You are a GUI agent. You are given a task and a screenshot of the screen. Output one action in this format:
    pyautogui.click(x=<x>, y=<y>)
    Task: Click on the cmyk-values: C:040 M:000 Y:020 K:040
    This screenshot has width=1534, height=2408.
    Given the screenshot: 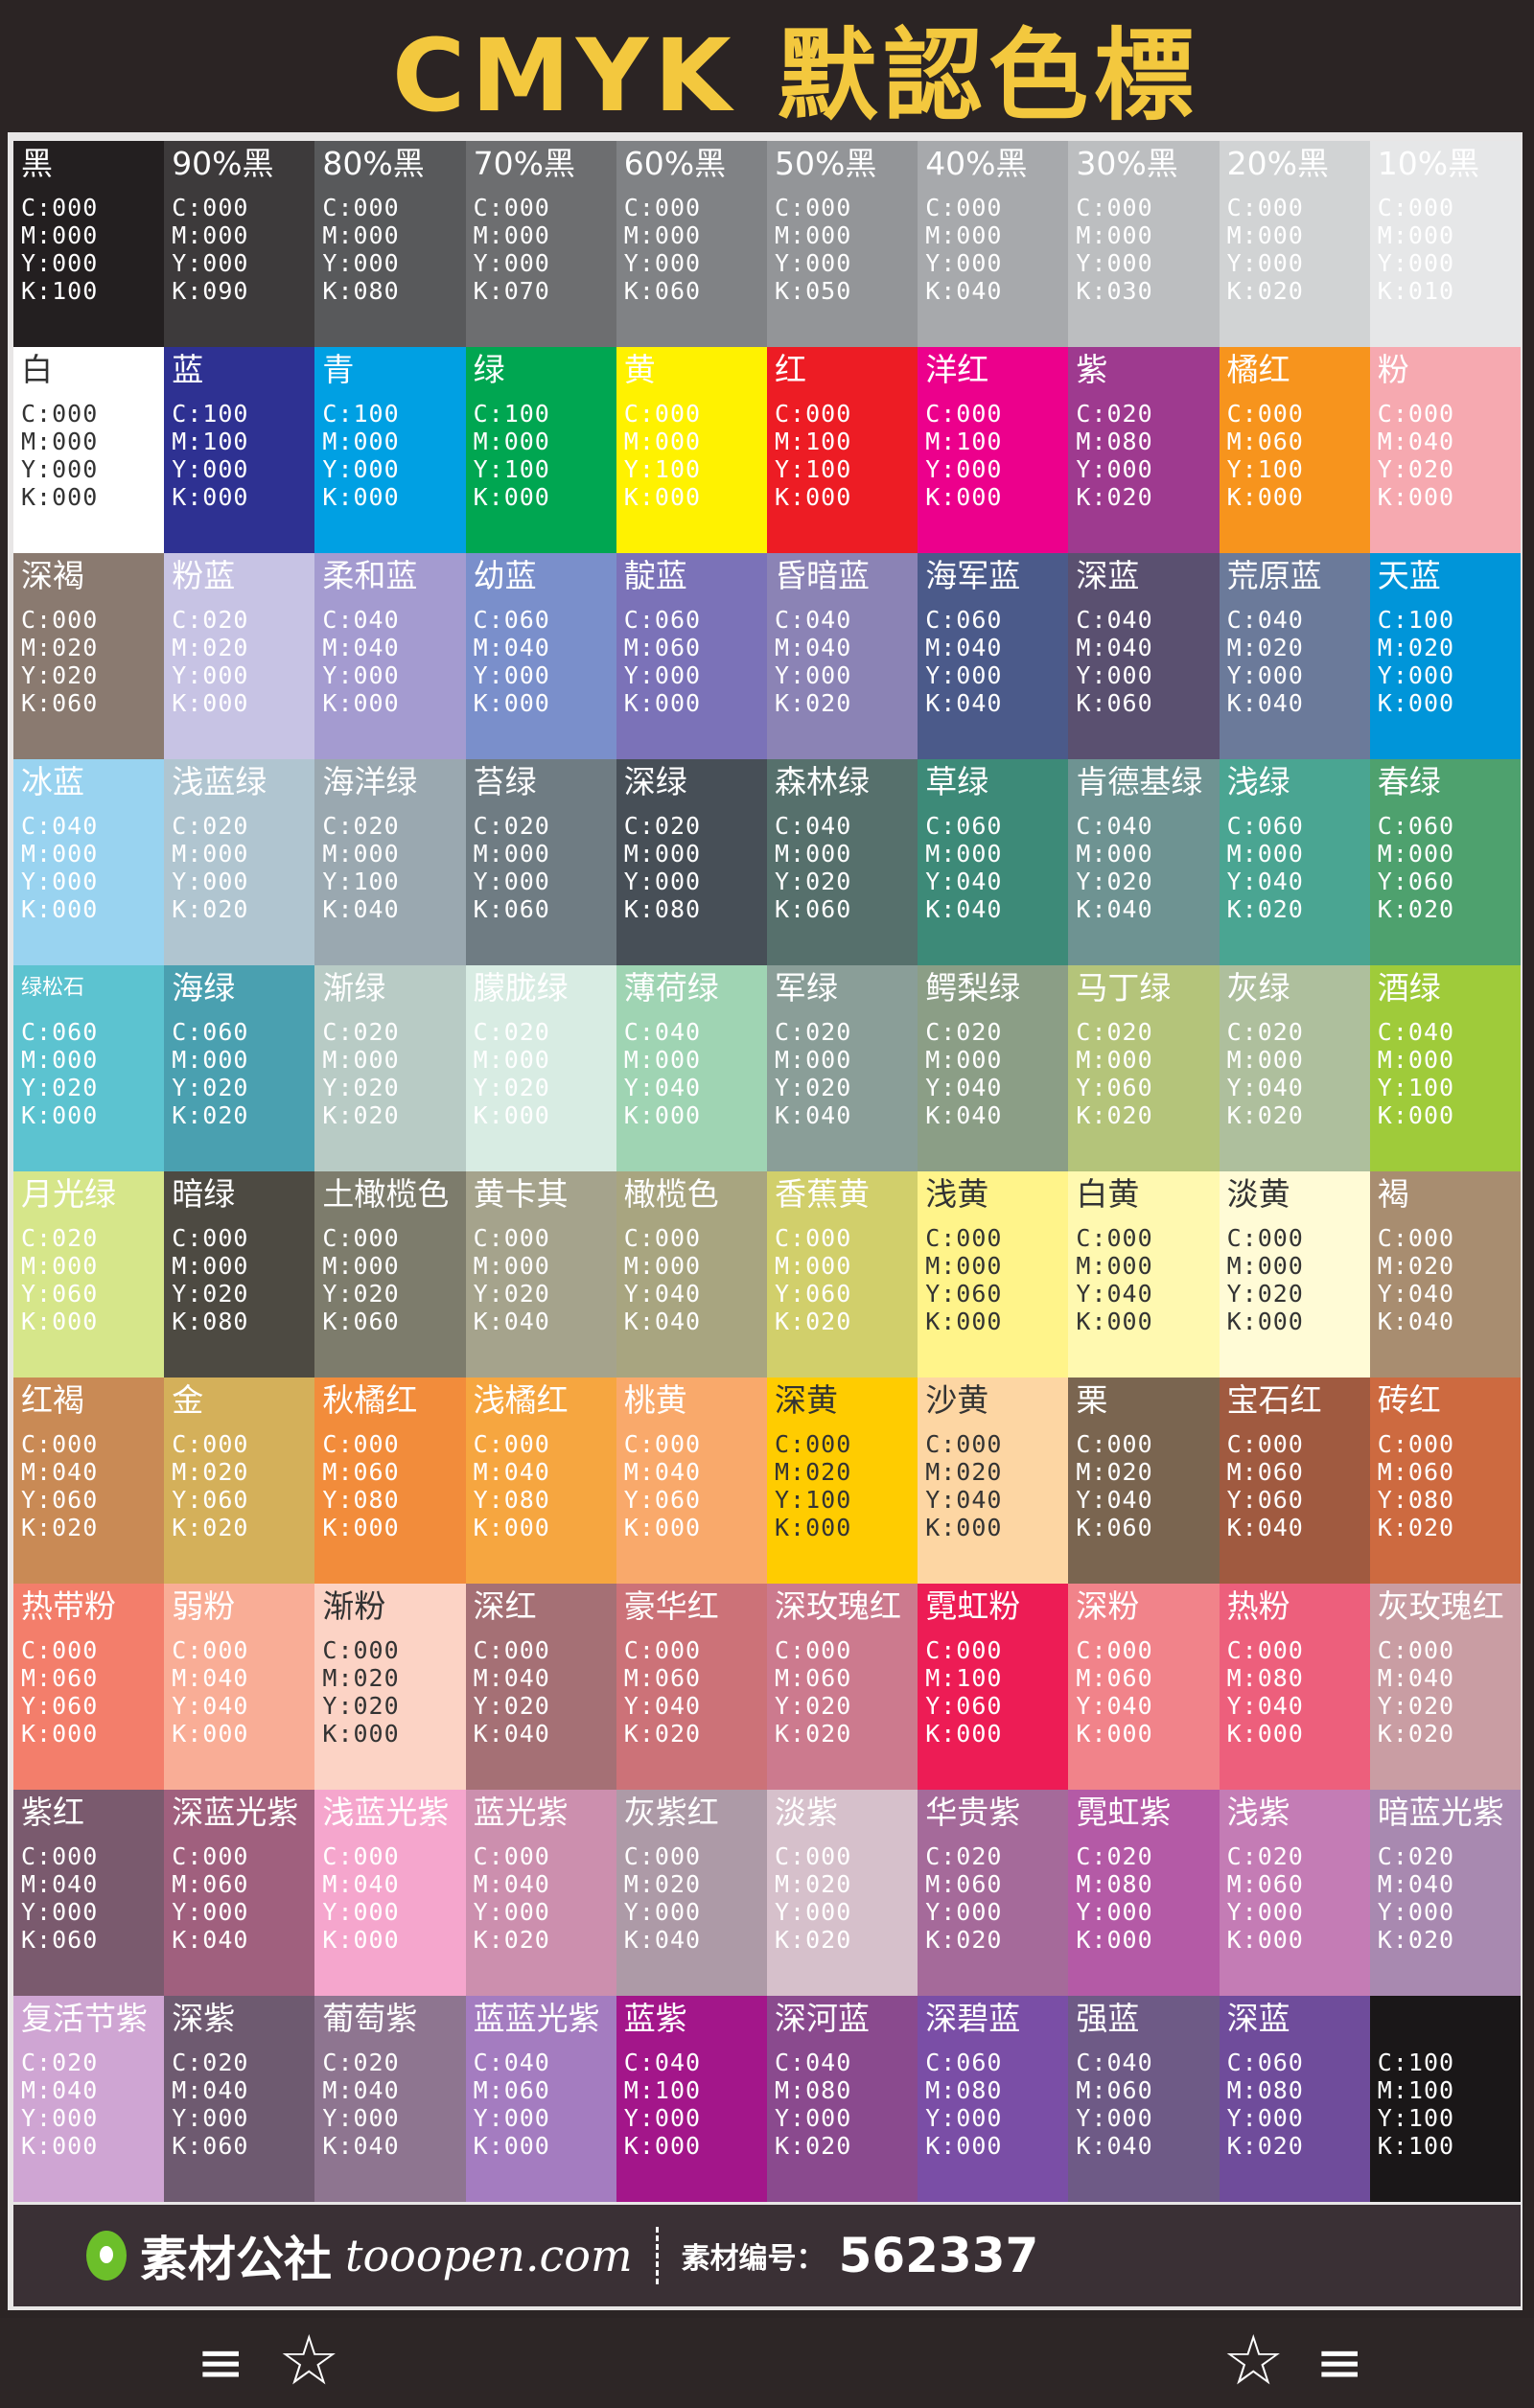 What is the action you would take?
    pyautogui.click(x=1144, y=867)
    